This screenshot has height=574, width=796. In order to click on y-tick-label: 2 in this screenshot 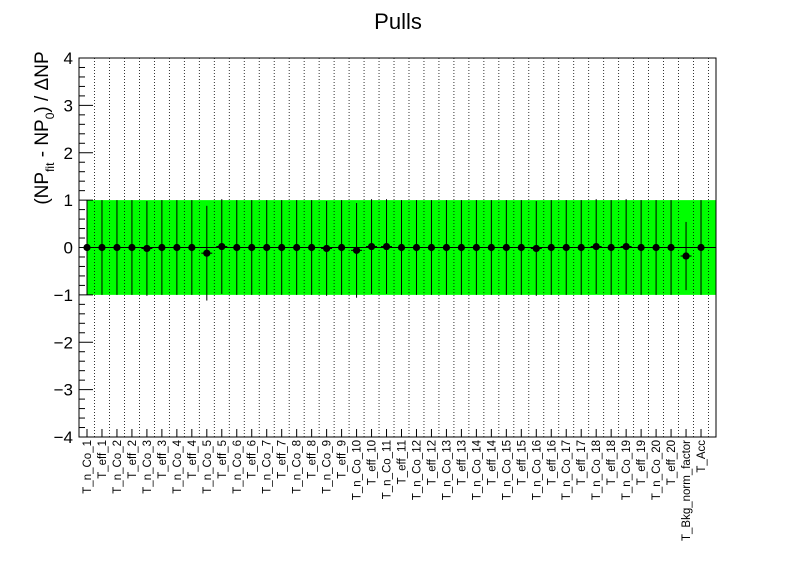, I will do `click(68, 153)`.